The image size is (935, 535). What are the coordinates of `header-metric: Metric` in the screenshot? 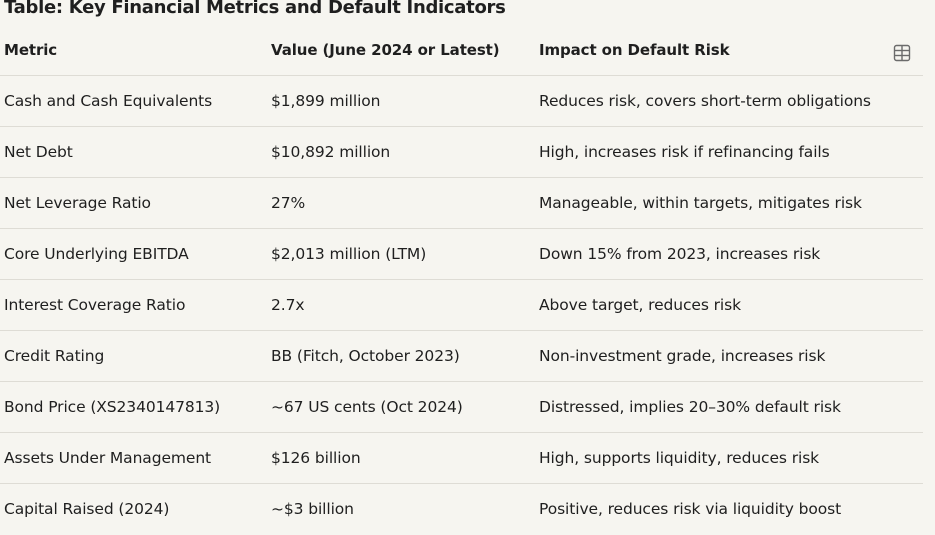 It's located at (31, 50).